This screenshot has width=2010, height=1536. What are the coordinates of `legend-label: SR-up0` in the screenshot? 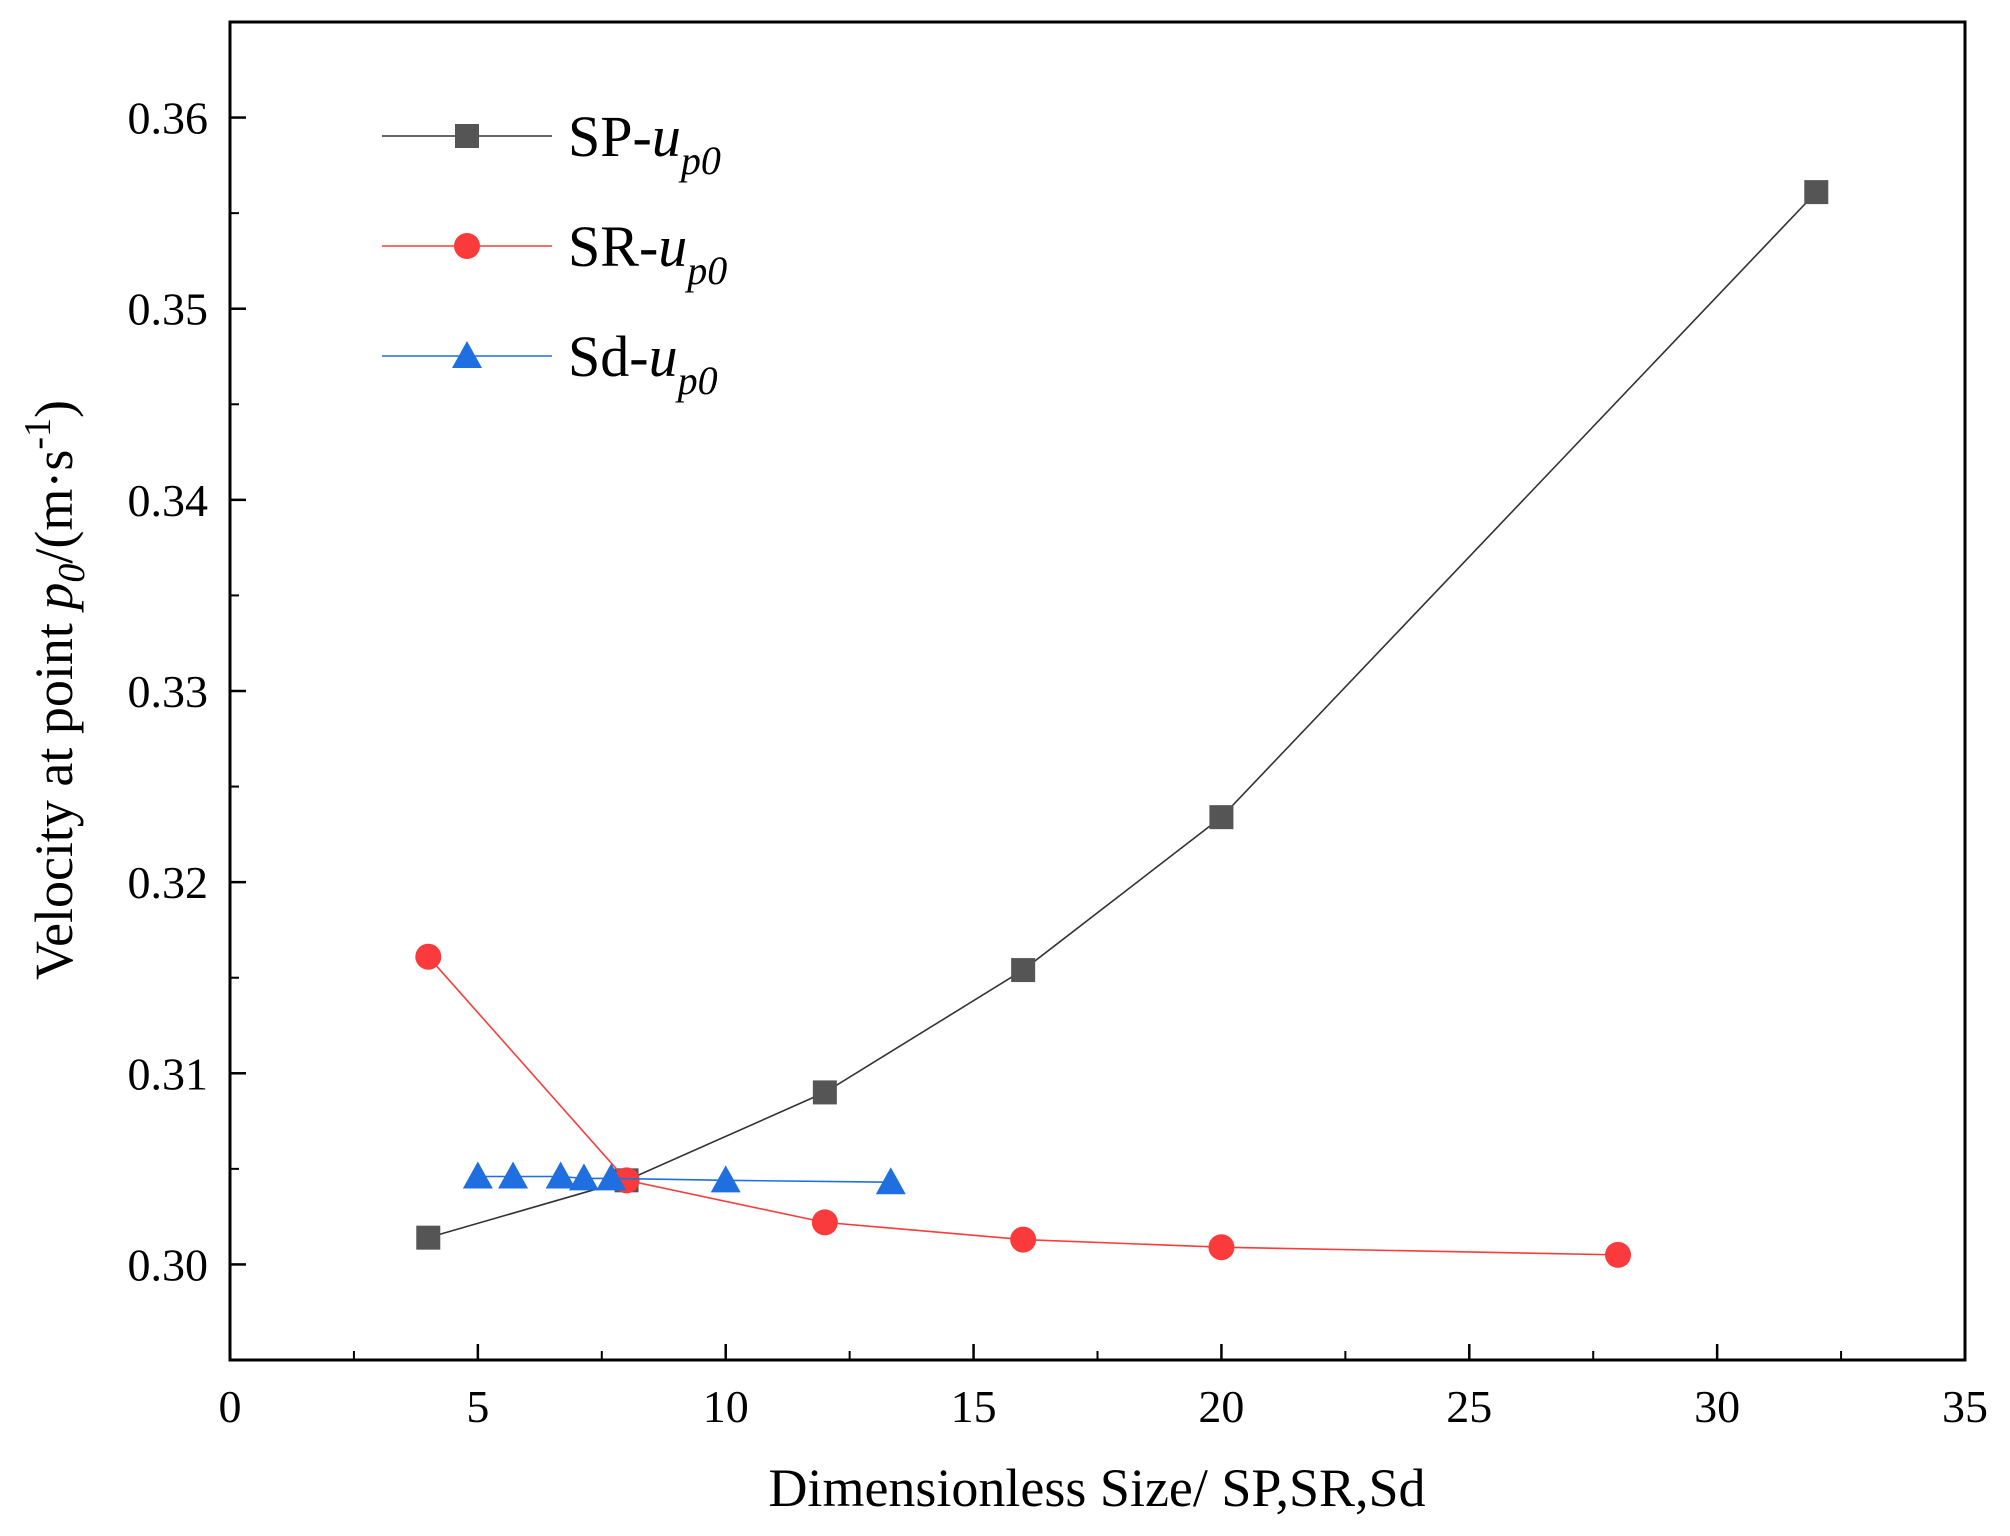 It's located at (647, 253).